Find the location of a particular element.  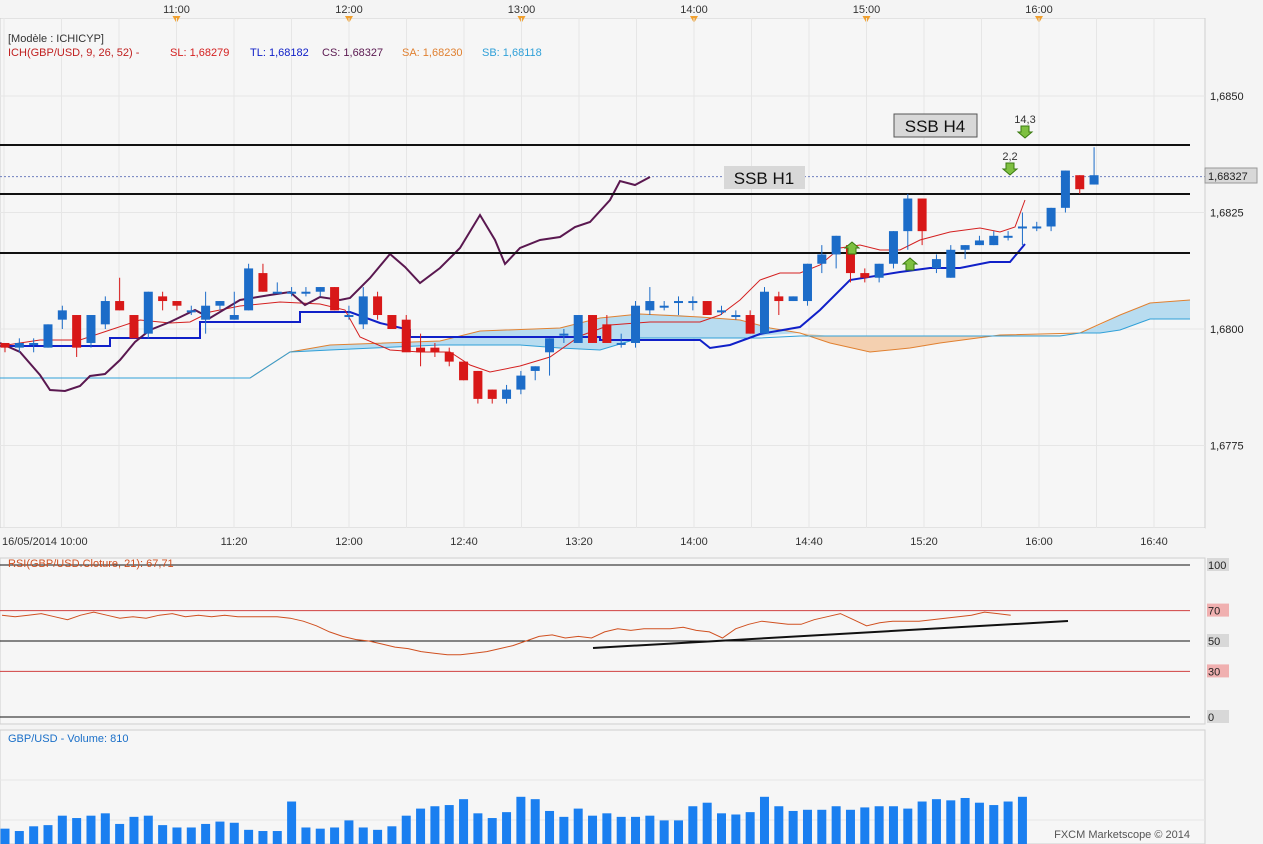

rsi-line is located at coordinates (506, 633).